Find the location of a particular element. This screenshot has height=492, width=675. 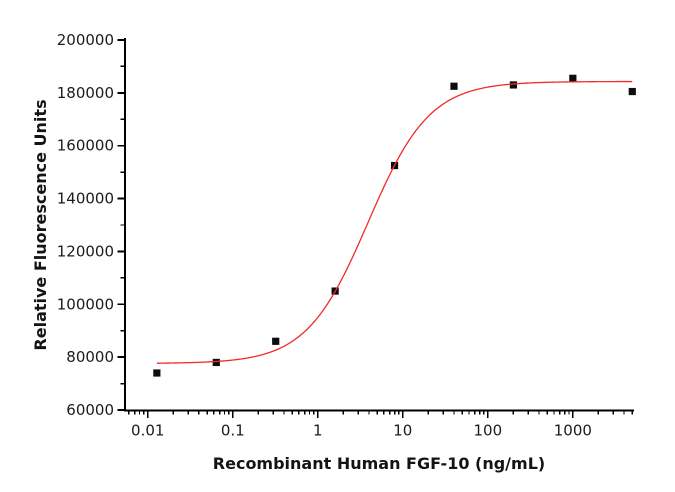

y-tick-label: 120000 is located at coordinates (85, 251).